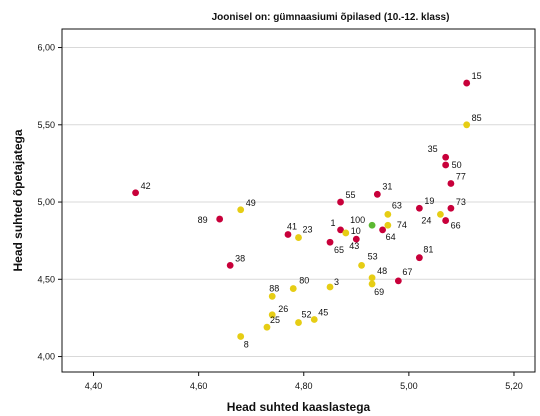 The width and height of the screenshot is (540, 416). I want to click on y-tick-label: 6,00, so click(46, 48).